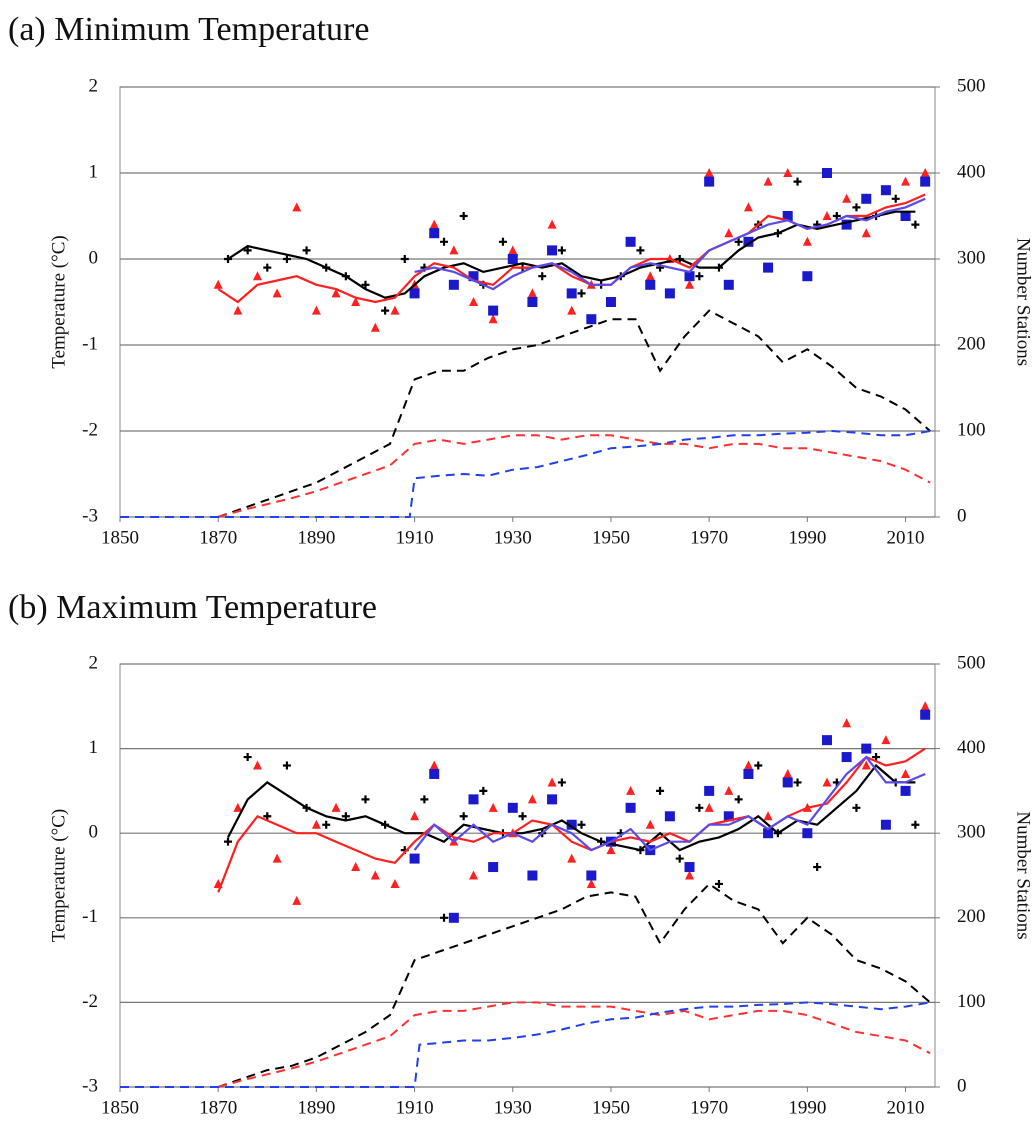  I want to click on x-tick-label: 1930, so click(513, 1107).